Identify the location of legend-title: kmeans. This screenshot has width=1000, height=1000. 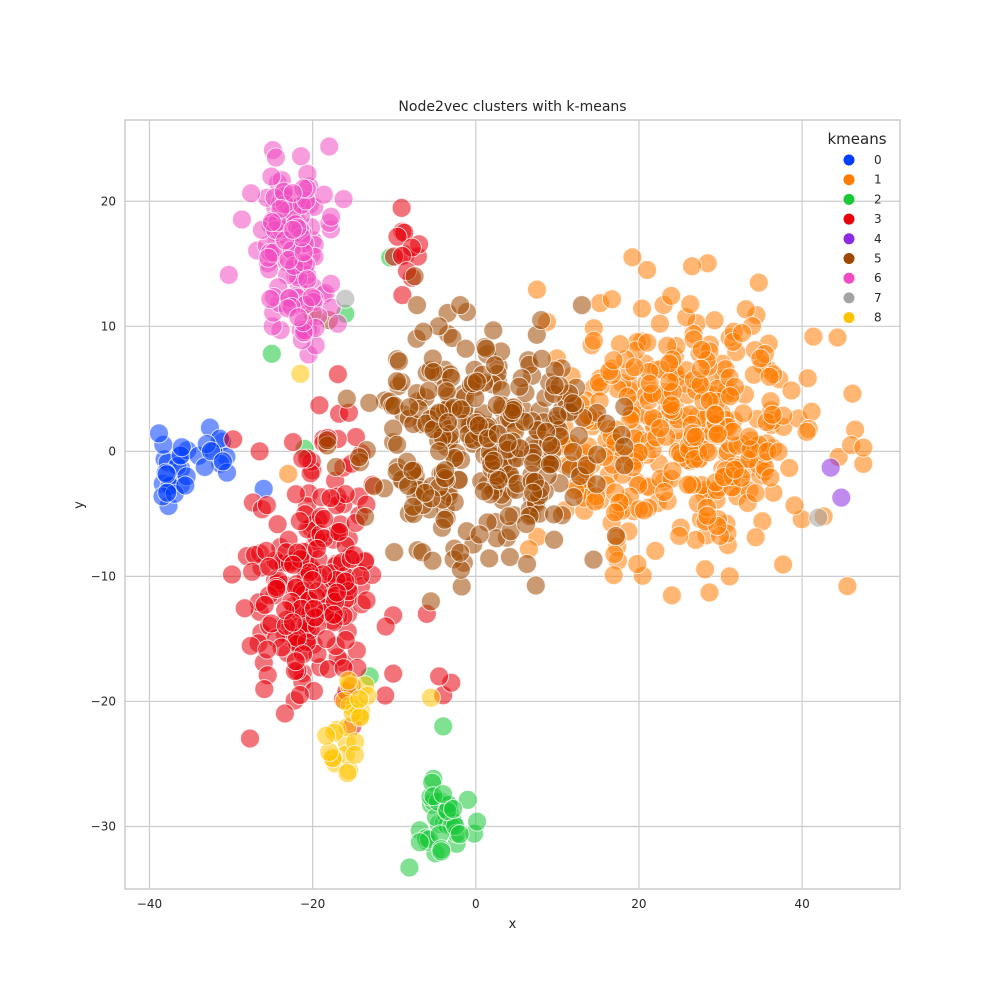
(856, 139).